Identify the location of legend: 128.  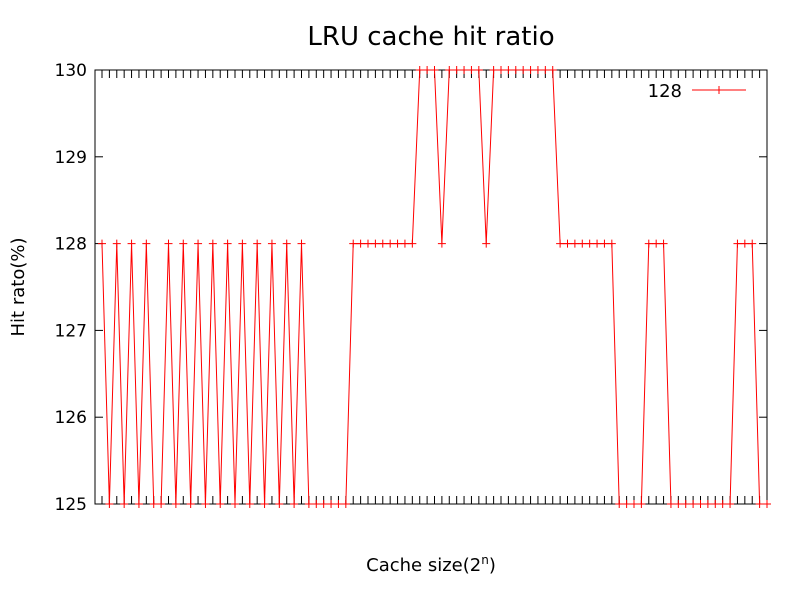
(697, 91).